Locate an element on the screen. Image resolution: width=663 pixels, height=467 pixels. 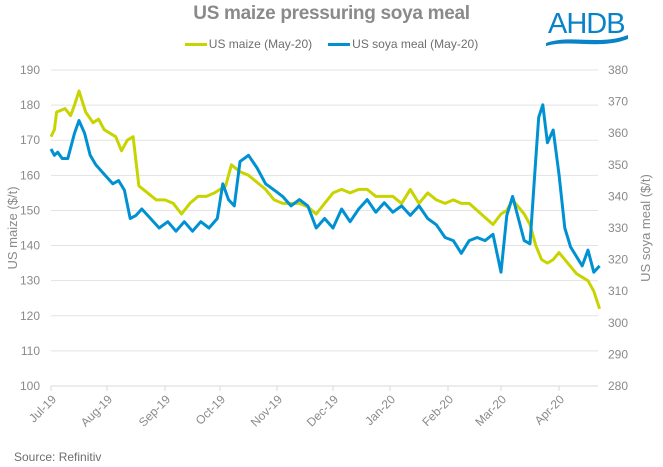
ahdb-logo: AHDB is located at coordinates (587, 27).